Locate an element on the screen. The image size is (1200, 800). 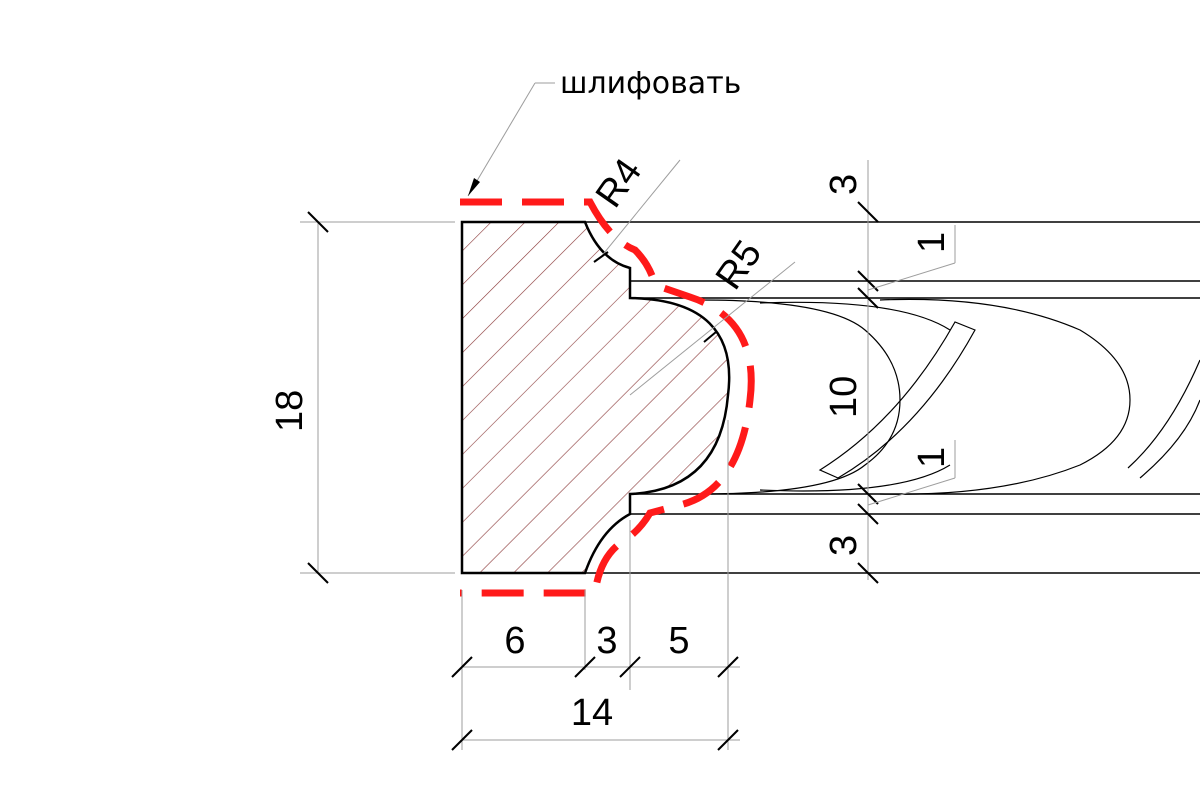
r5-tick is located at coordinates (710, 337).